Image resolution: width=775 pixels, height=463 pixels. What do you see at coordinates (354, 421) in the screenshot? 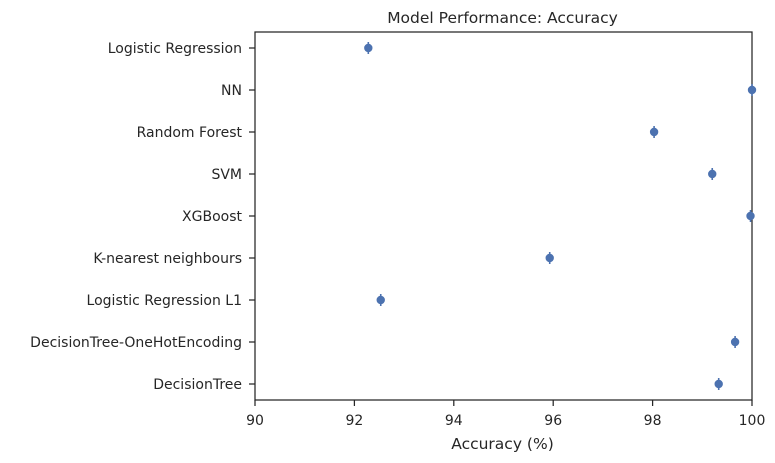
I see `x-tick-label: 92` at bounding box center [354, 421].